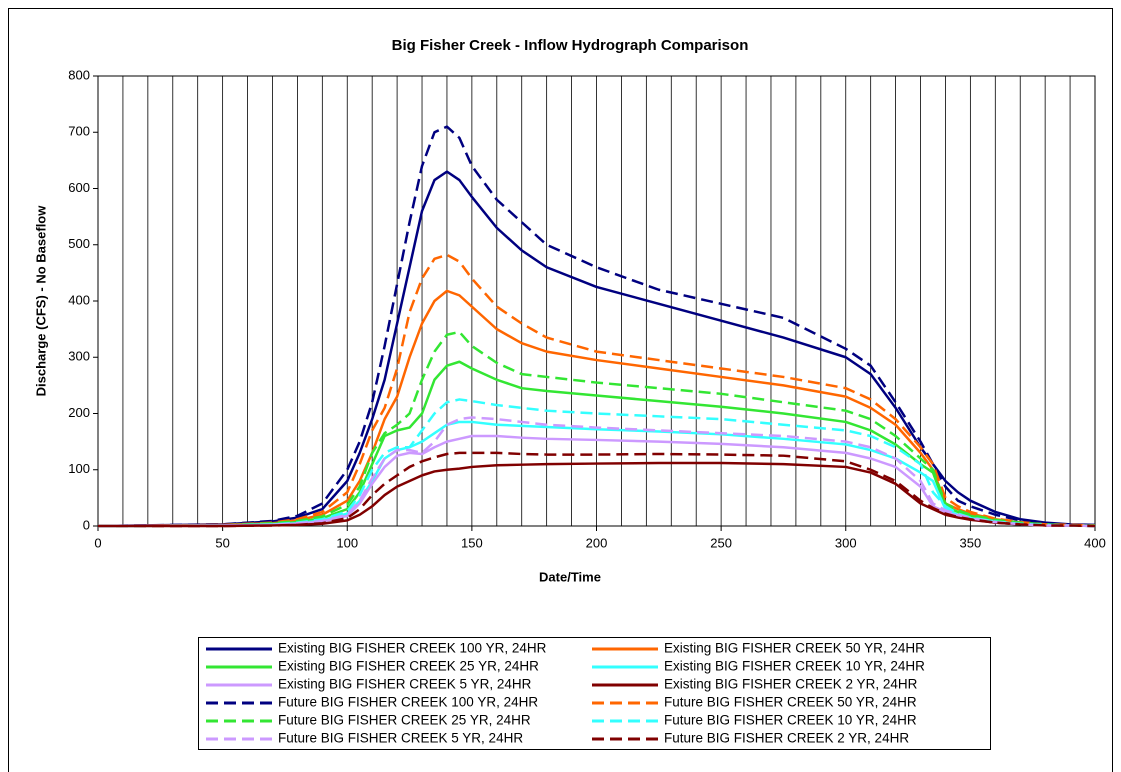 The width and height of the screenshot is (1121, 772). Describe the element at coordinates (79, 243) in the screenshot. I see `y-tick-label: 500` at that location.